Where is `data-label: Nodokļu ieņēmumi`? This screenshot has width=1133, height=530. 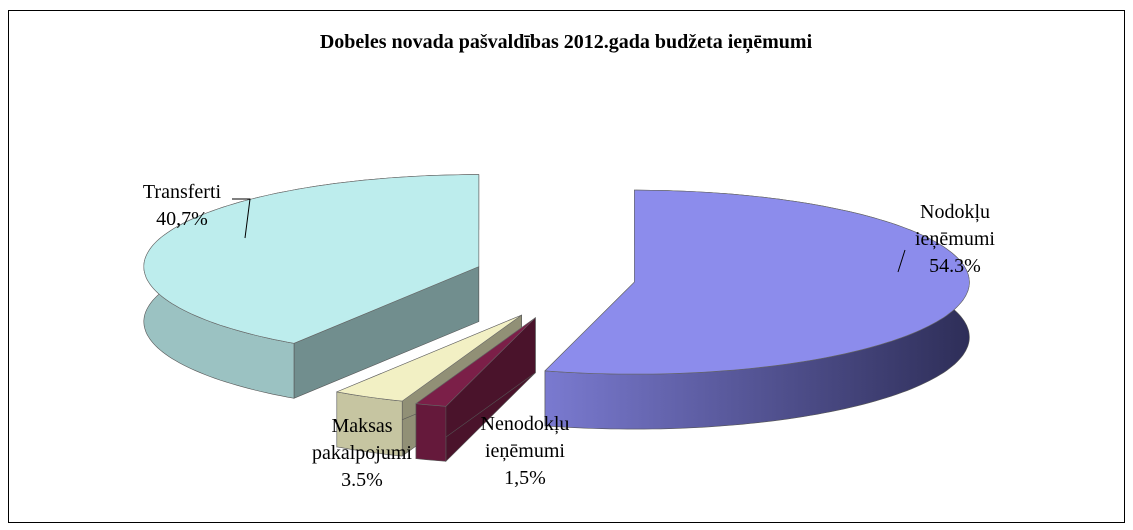 data-label: Nodokļu ieņēmumi is located at coordinates (955, 225).